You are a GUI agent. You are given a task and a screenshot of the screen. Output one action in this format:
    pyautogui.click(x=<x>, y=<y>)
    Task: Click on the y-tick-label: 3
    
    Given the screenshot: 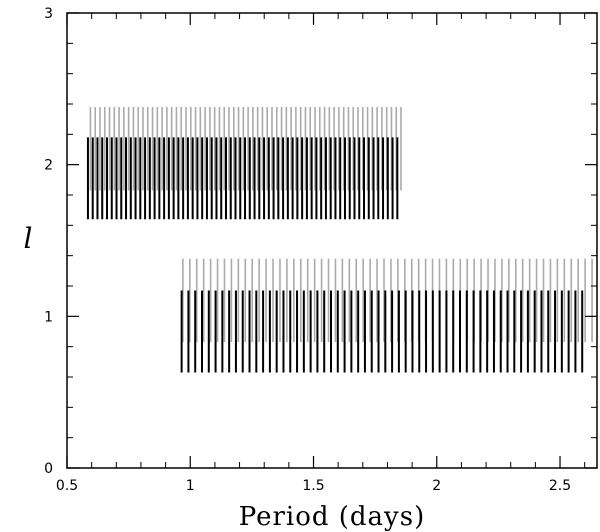 What is the action you would take?
    pyautogui.click(x=48, y=14)
    